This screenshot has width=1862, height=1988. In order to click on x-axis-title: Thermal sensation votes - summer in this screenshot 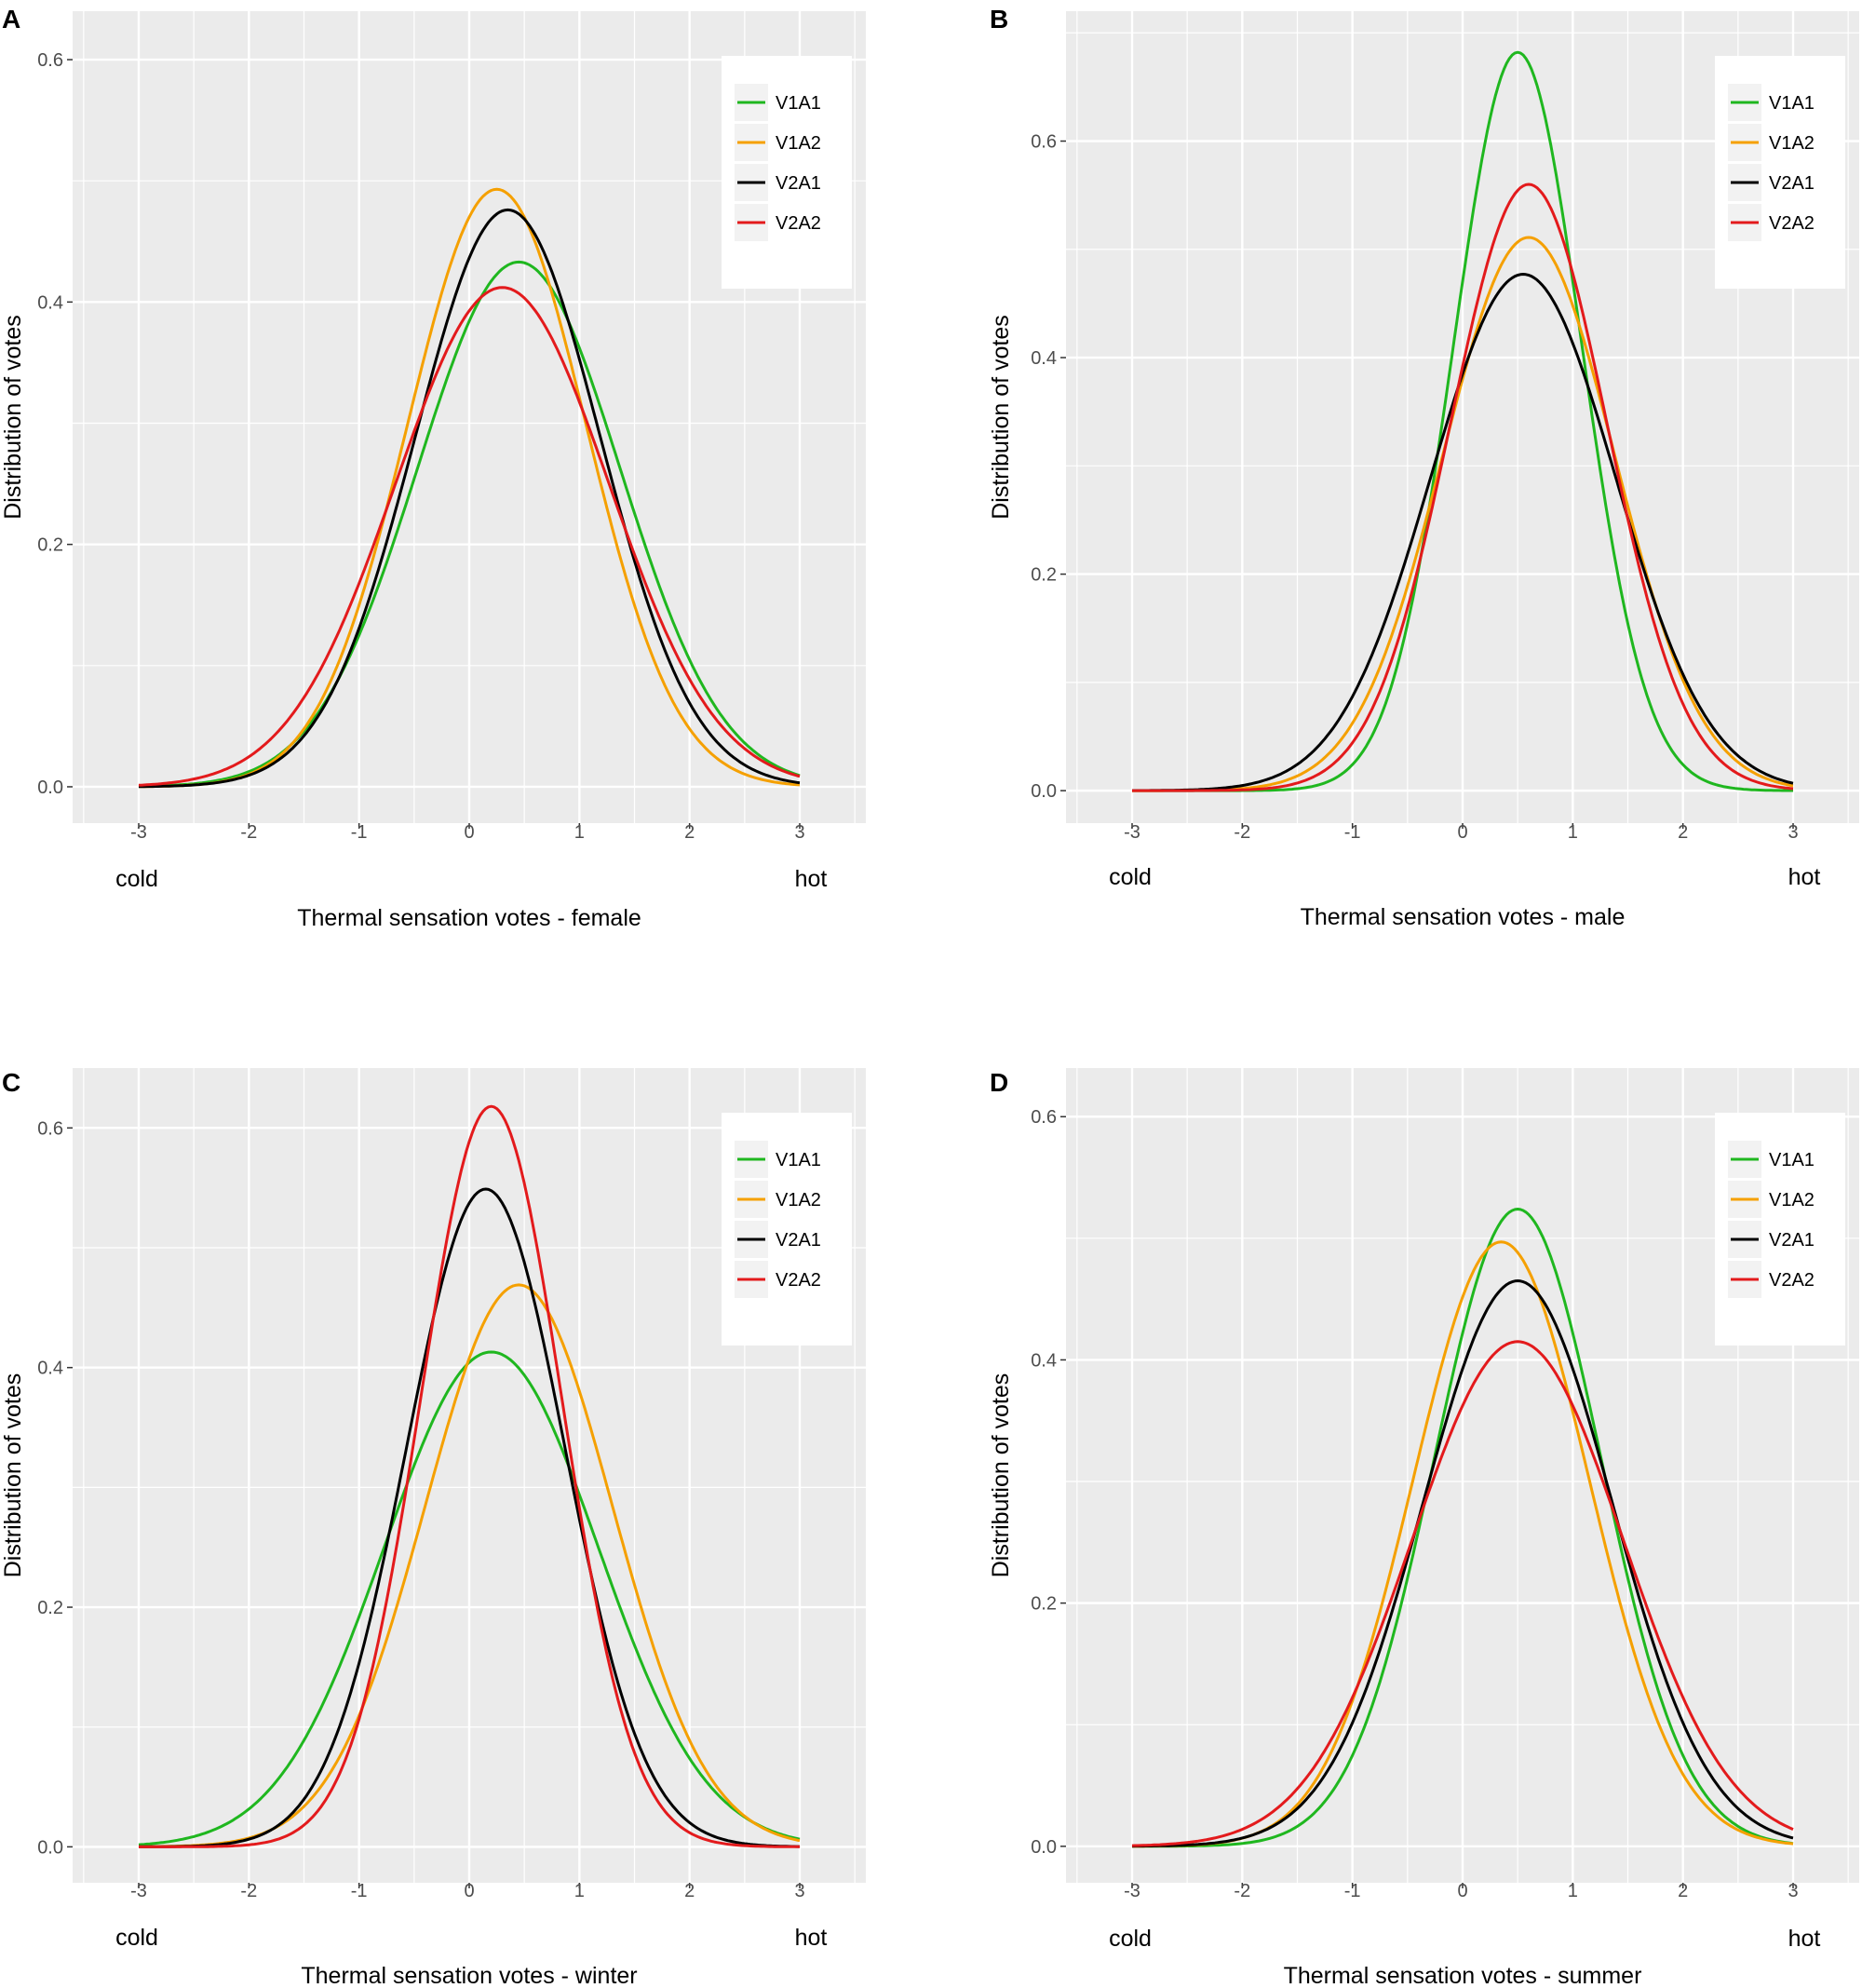, I will do `click(1463, 1975)`.